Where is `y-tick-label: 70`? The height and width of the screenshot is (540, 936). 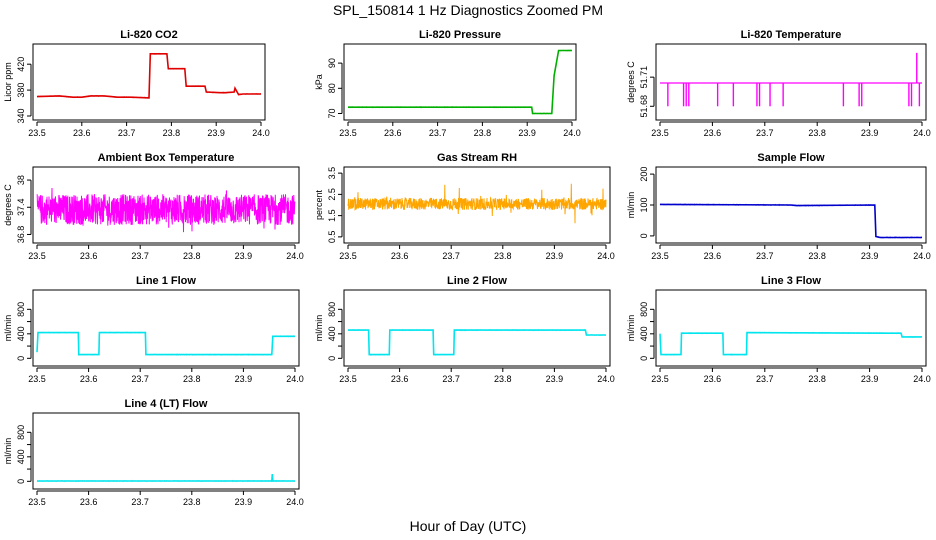 y-tick-label: 70 is located at coordinates (332, 113).